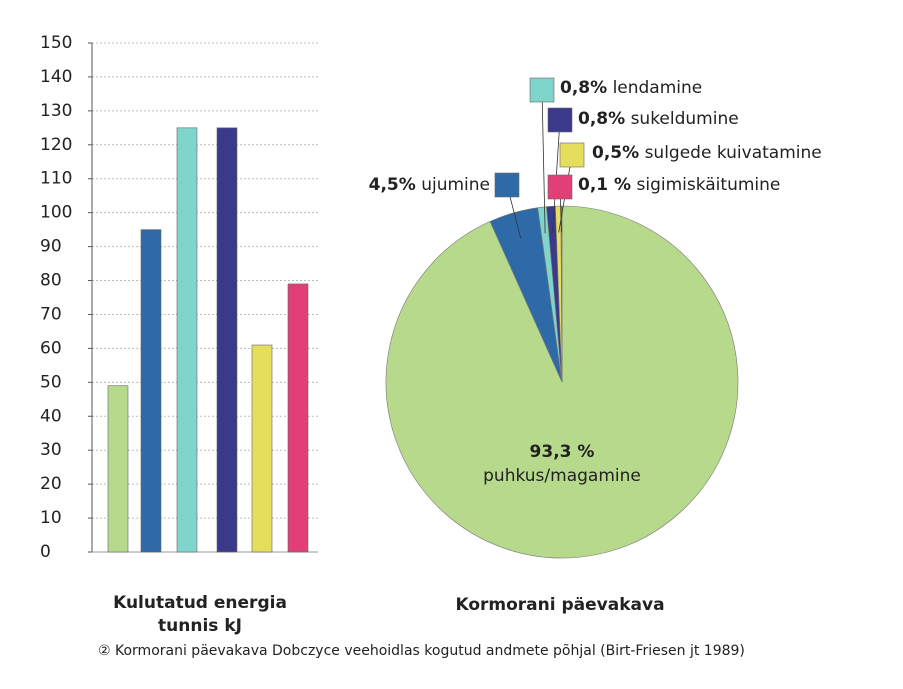  Describe the element at coordinates (658, 88) in the screenshot. I see `slice-category: lendamine` at that location.